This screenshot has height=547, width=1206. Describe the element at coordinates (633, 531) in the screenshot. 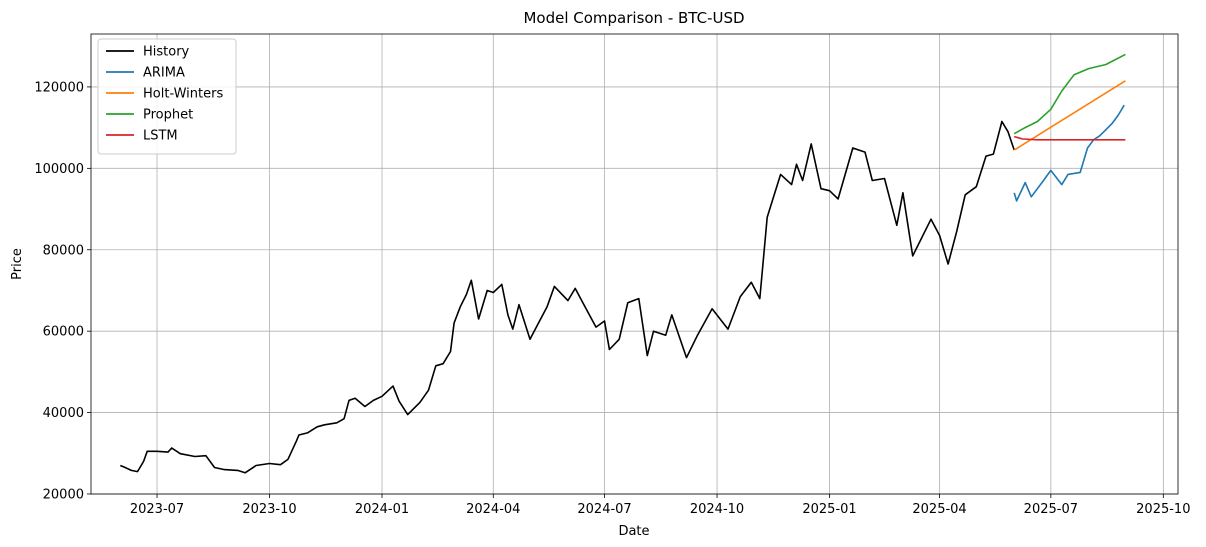

I see `x-axis-title: Date` at that location.